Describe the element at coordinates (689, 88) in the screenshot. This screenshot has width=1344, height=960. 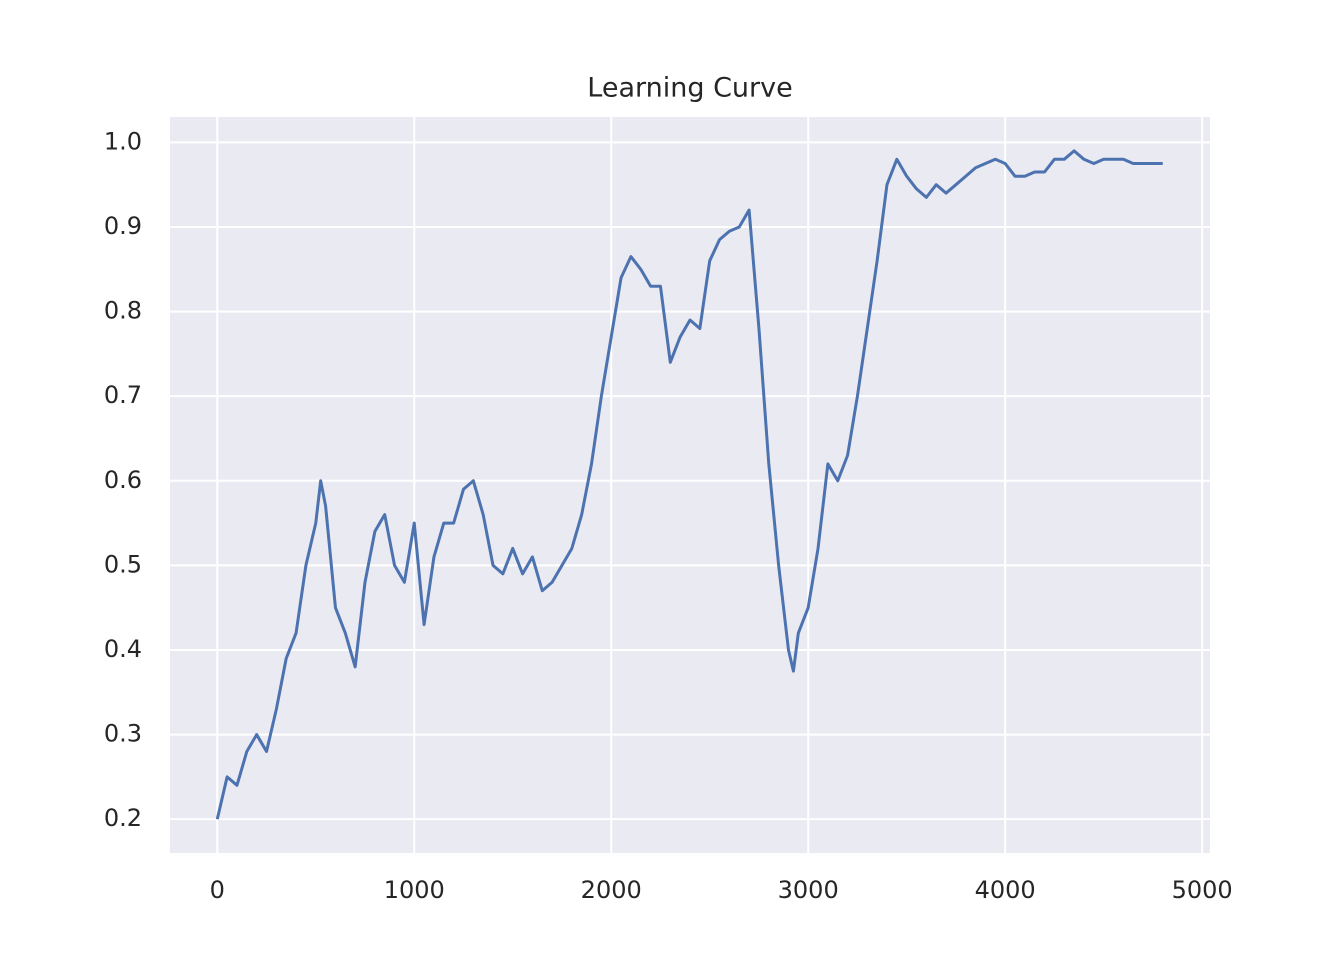
I see `chart-title: Learning Curve` at that location.